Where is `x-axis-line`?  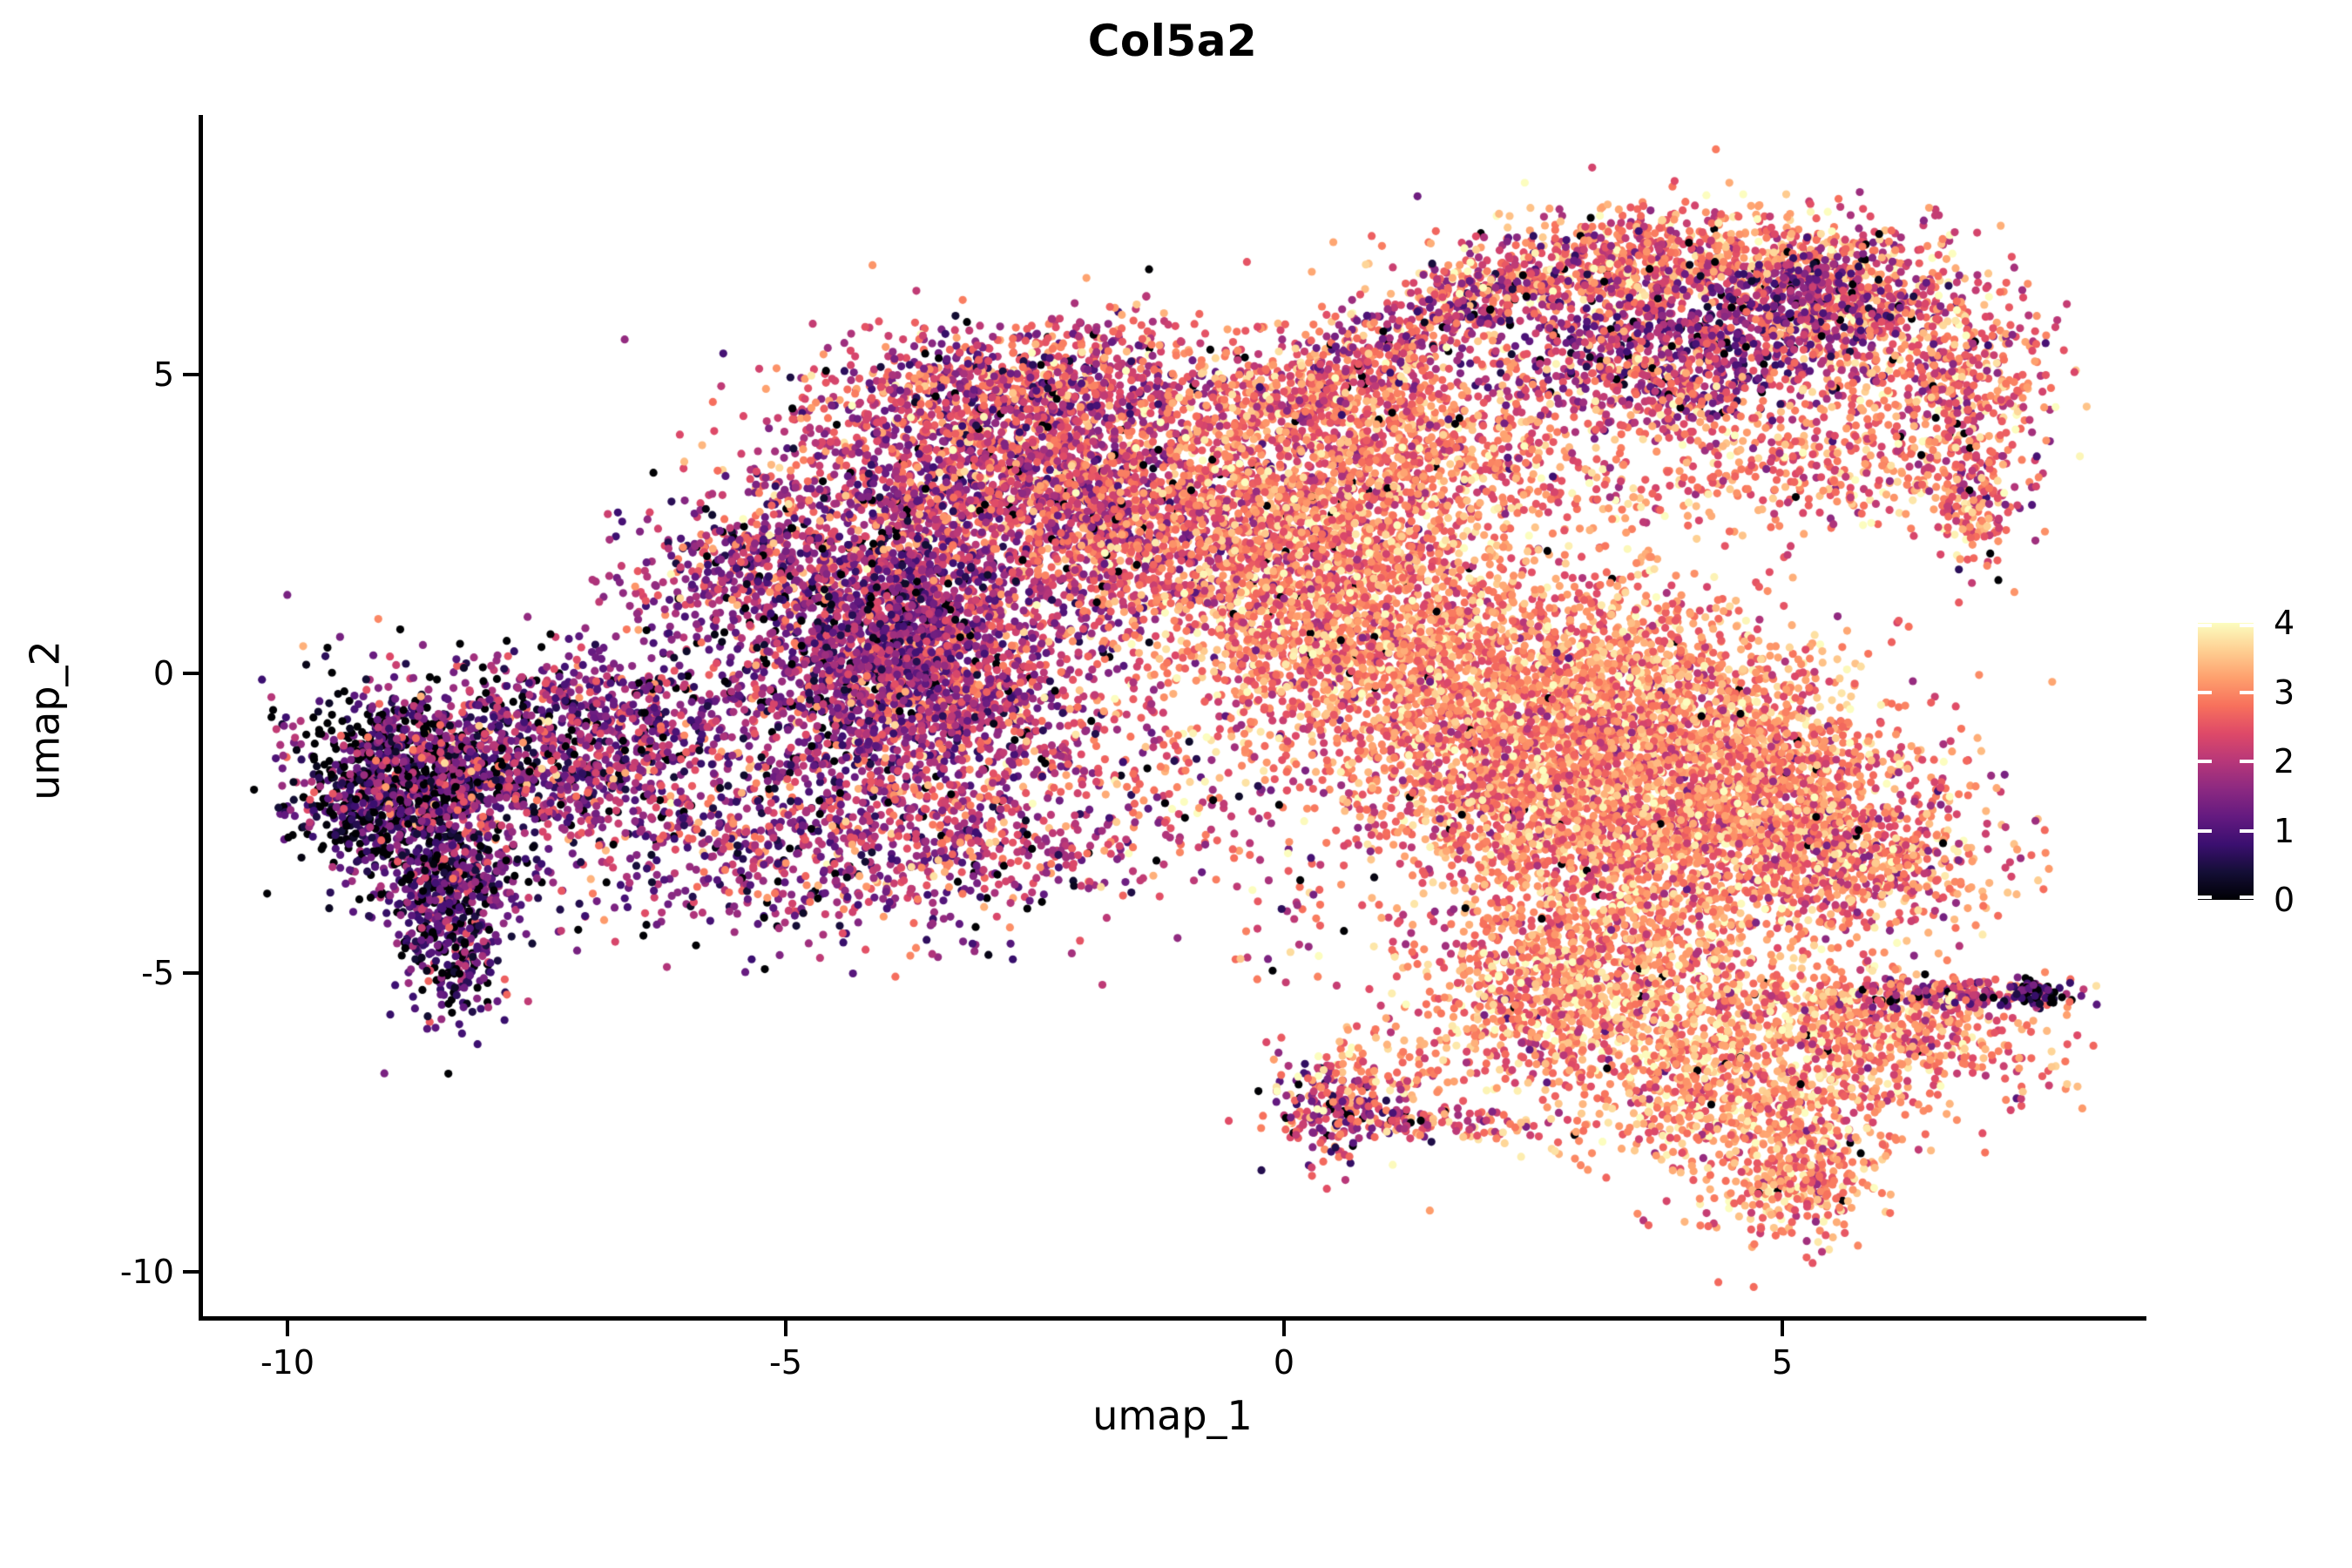 x-axis-line is located at coordinates (1172, 1319).